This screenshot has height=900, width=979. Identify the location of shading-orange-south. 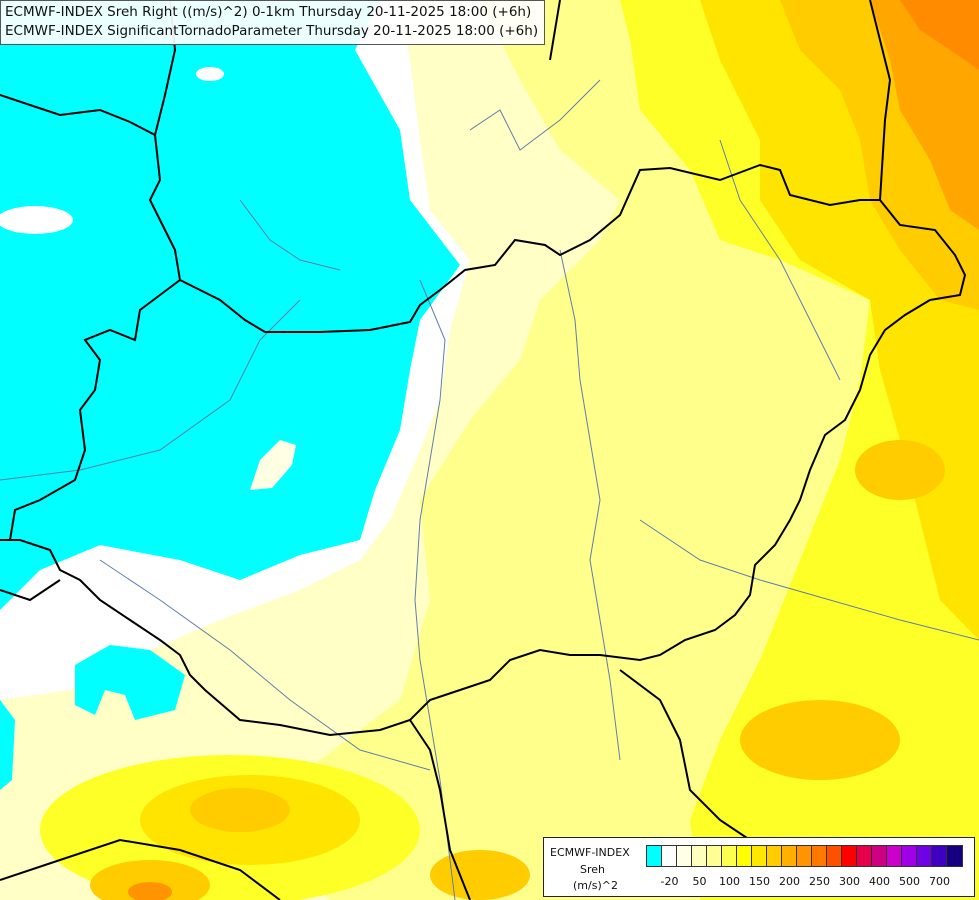
(240, 810).